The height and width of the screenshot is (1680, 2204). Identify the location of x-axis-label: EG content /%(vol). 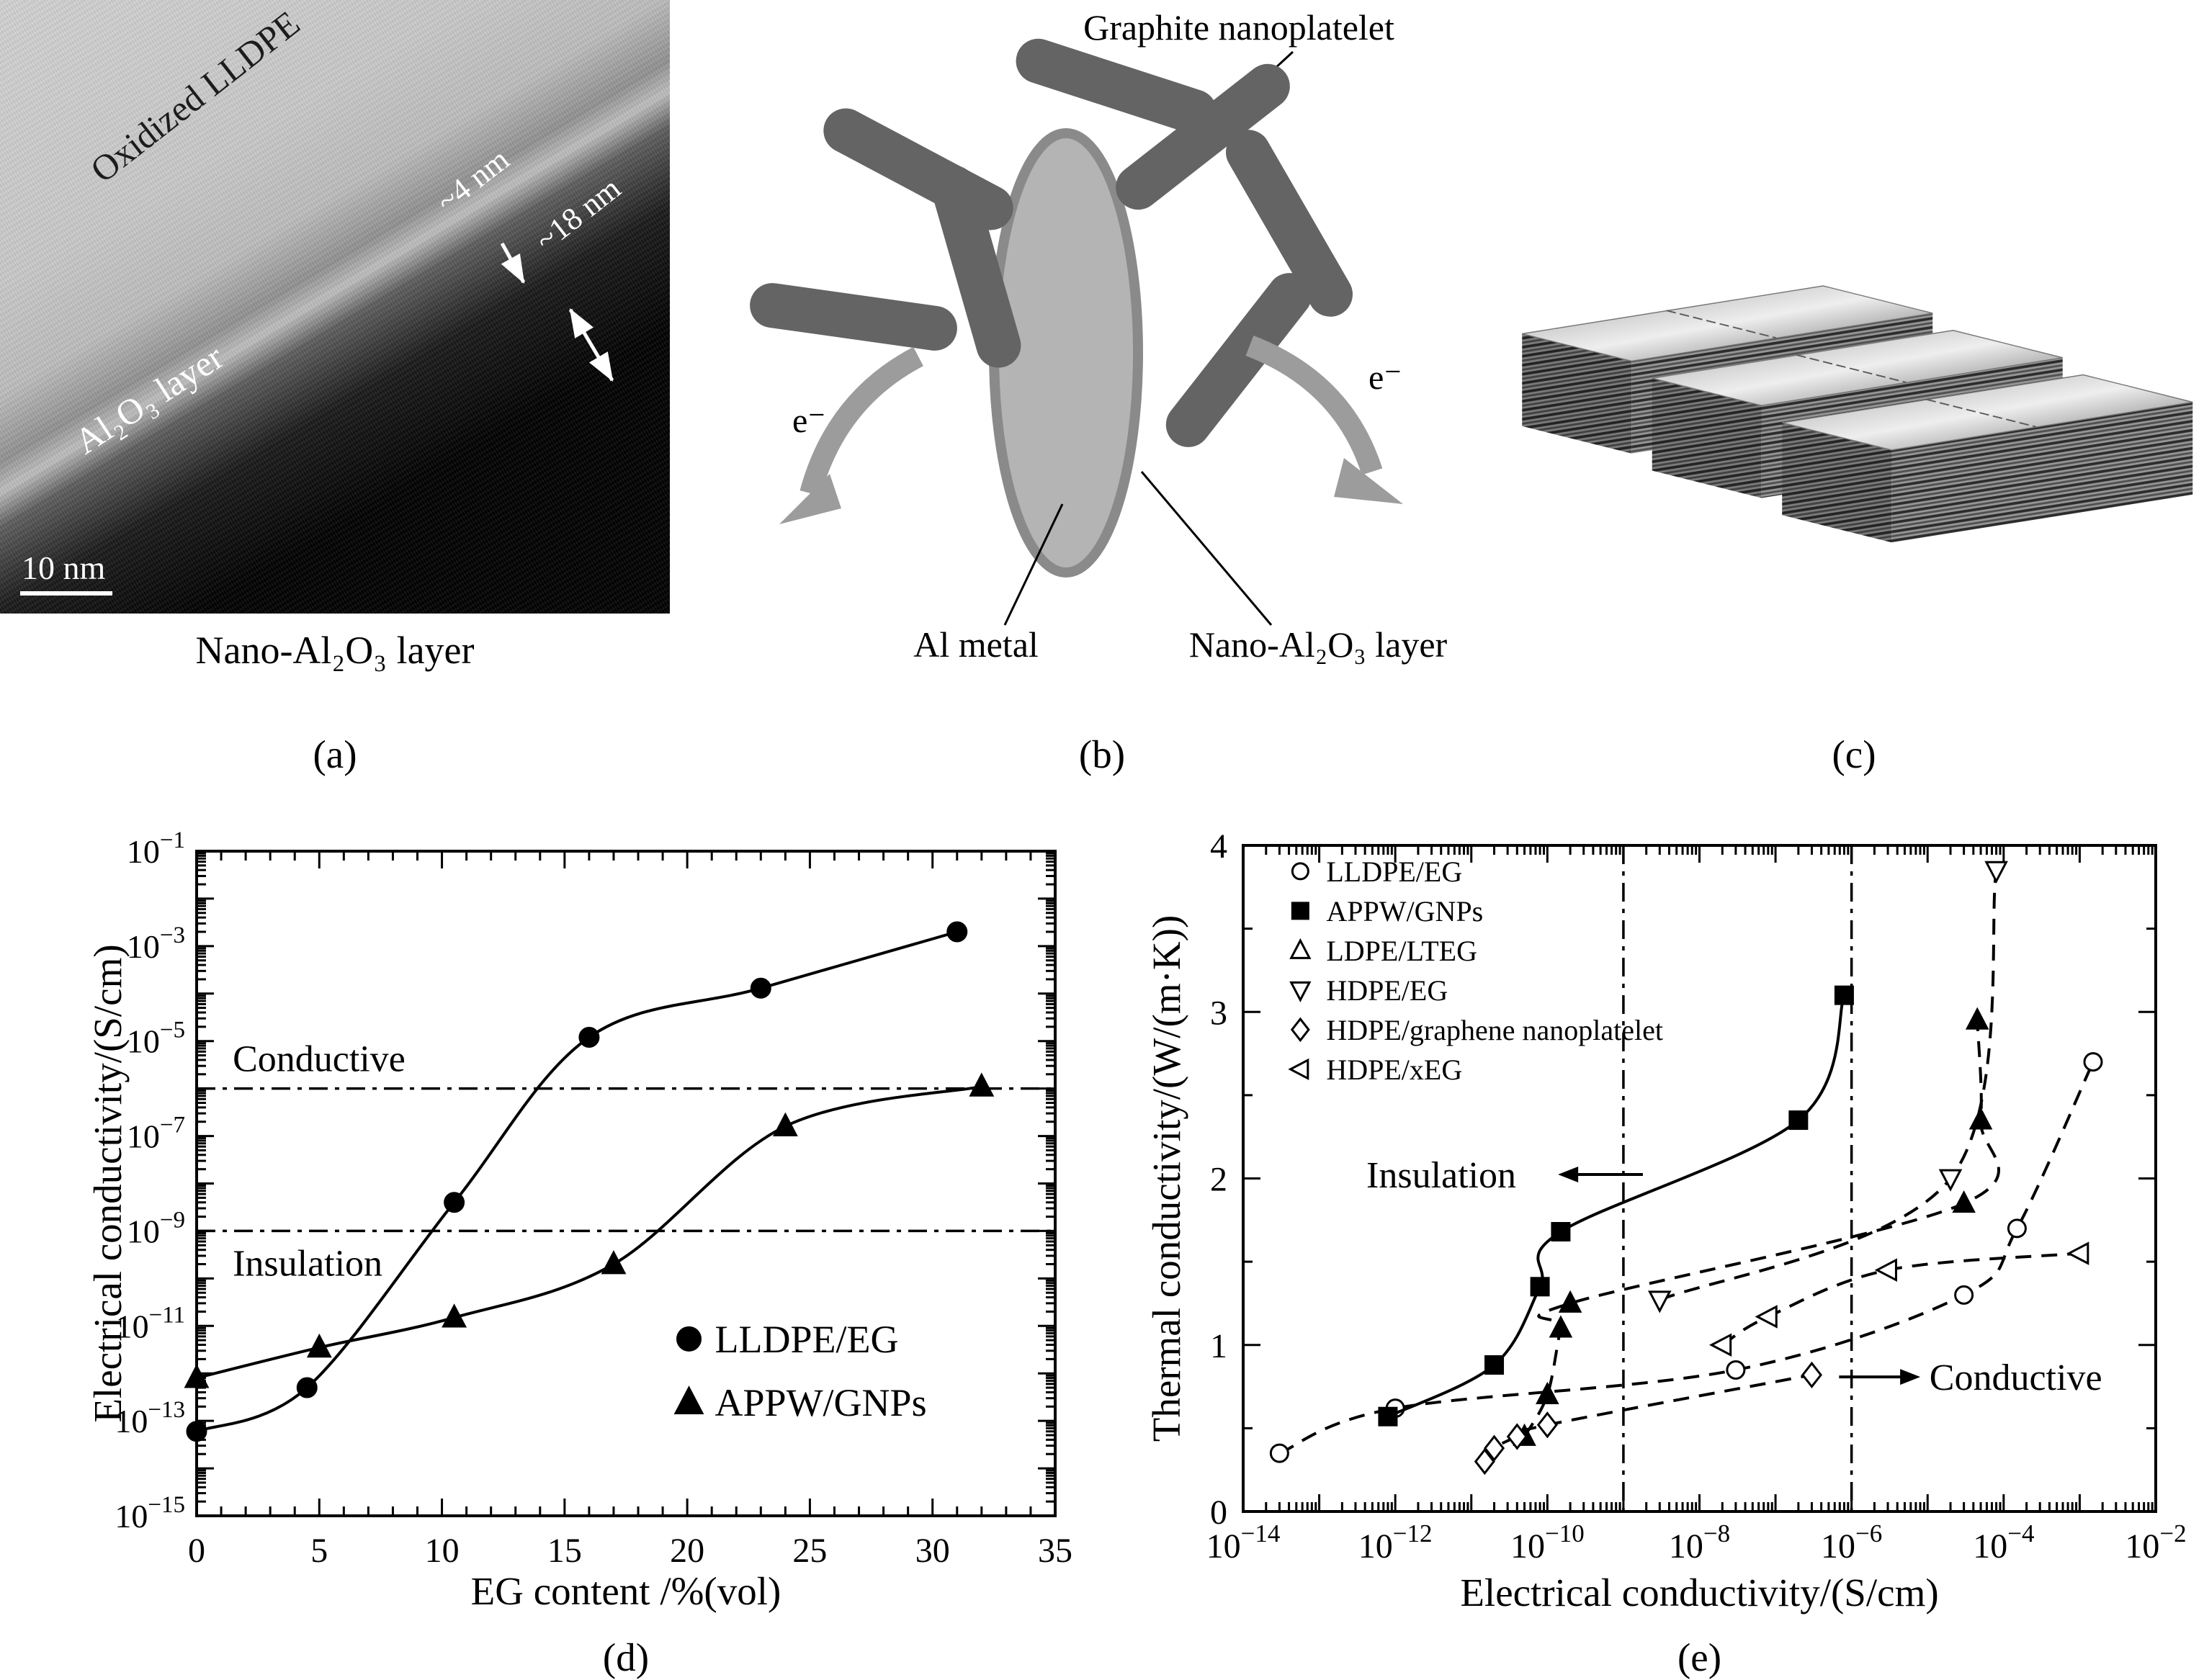
(626, 1591).